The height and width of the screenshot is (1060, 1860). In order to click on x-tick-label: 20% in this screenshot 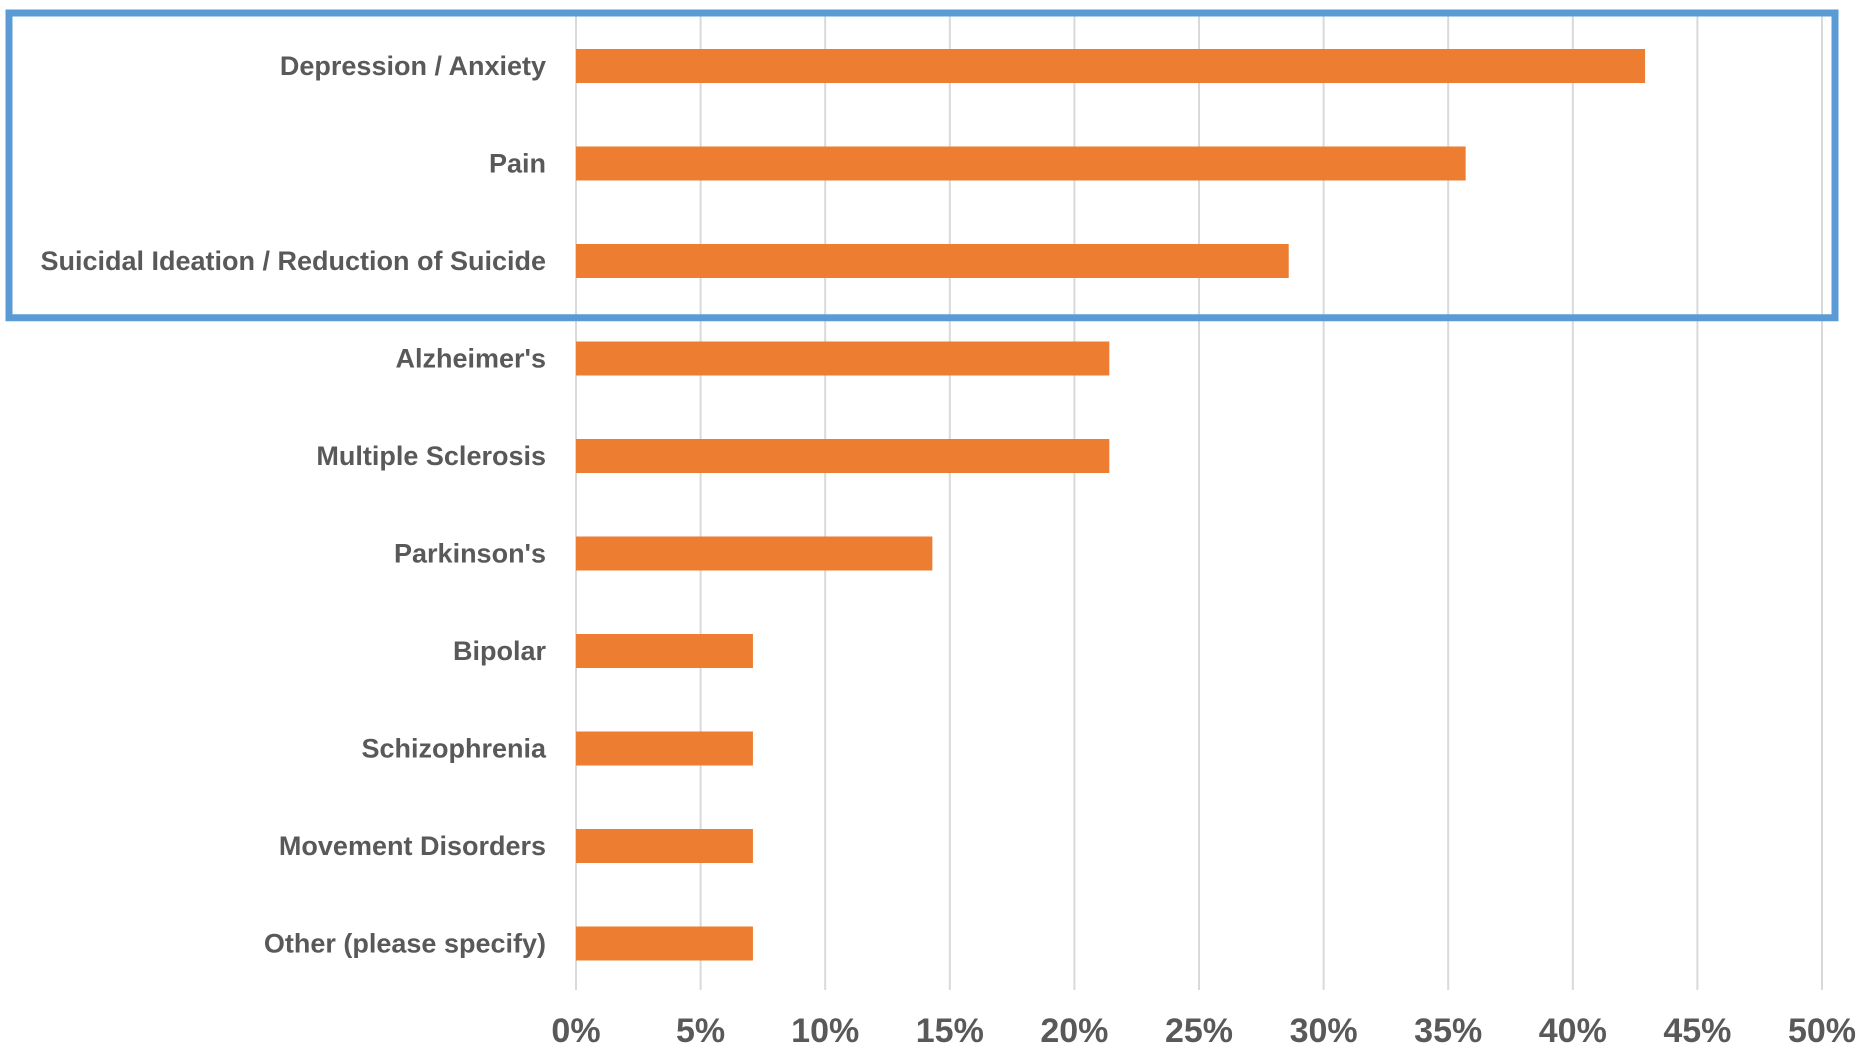, I will do `click(1074, 1031)`.